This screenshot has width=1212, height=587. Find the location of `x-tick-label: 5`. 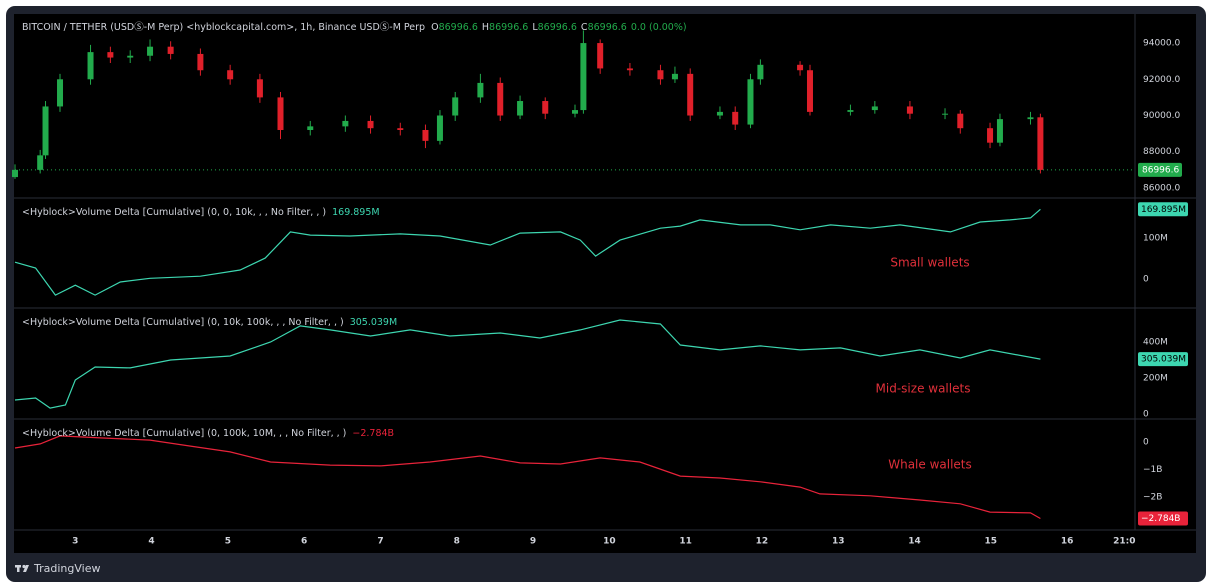

x-tick-label: 5 is located at coordinates (228, 542).